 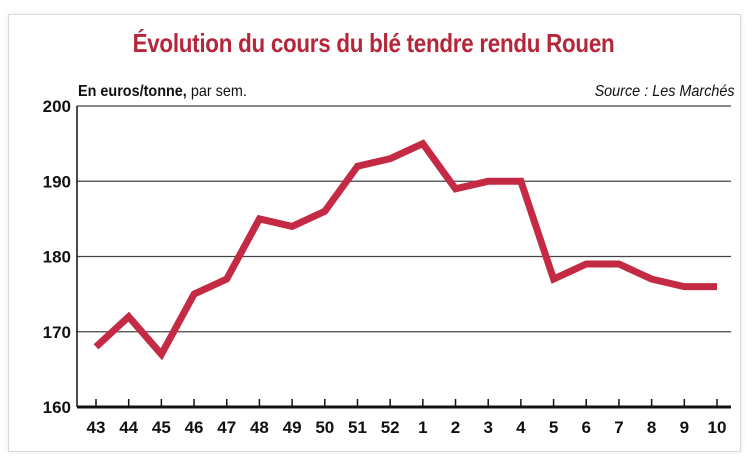 I want to click on unit-label-rest: par sem., so click(x=216, y=91).